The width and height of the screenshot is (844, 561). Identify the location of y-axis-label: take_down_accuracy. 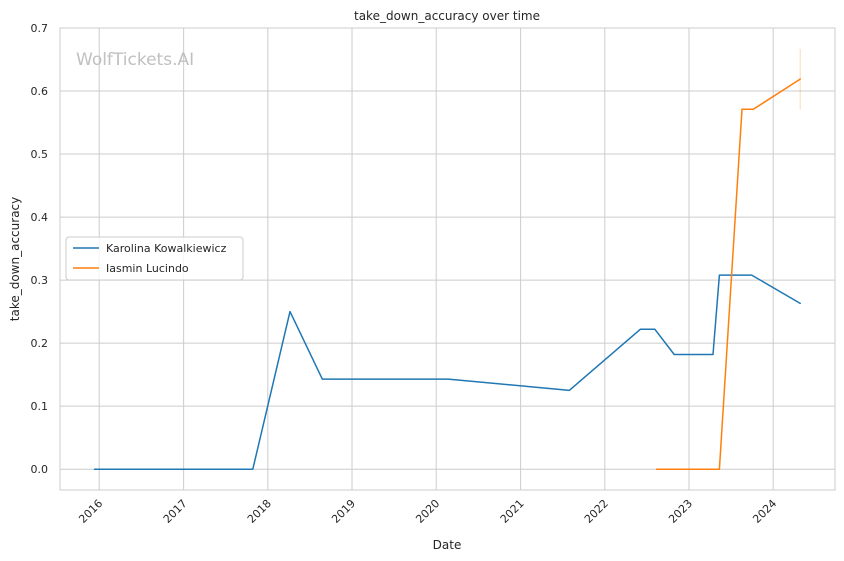
(15, 259).